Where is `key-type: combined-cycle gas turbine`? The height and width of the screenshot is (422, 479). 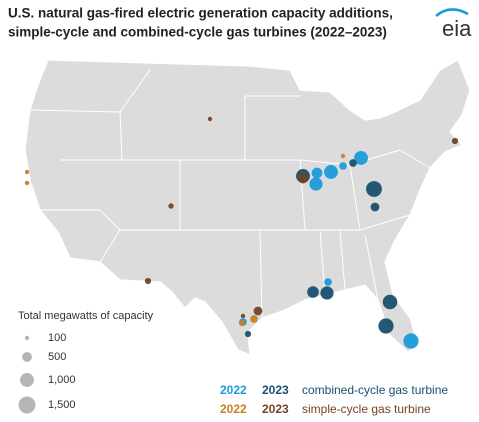 key-type: combined-cycle gas turbine is located at coordinates (375, 390).